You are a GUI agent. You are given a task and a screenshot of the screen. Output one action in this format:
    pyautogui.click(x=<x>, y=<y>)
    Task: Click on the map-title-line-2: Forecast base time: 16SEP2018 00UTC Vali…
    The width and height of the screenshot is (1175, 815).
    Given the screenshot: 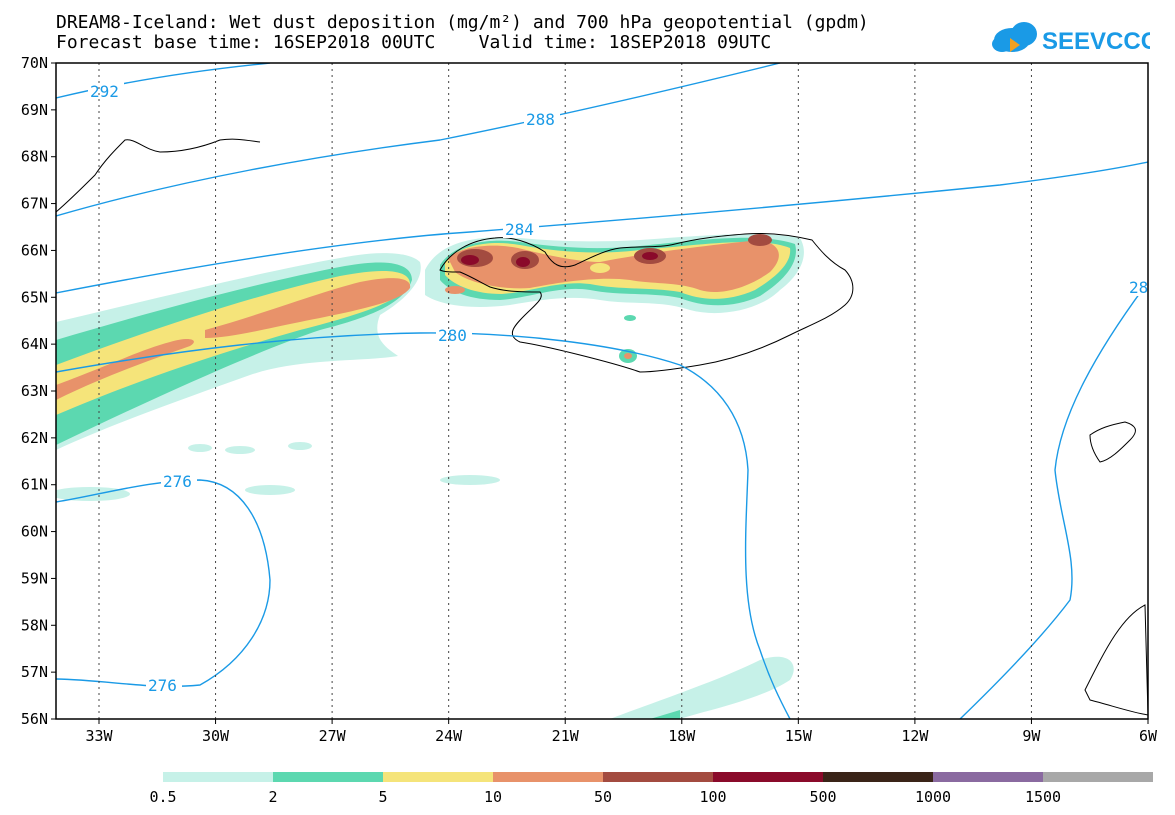 What is the action you would take?
    pyautogui.click(x=414, y=42)
    